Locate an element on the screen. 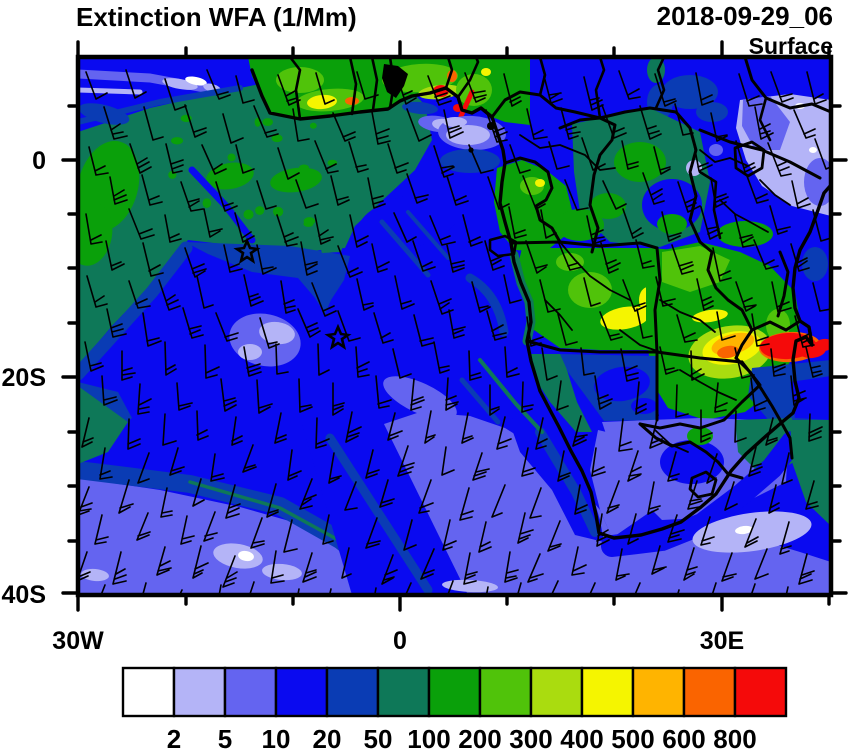 The width and height of the screenshot is (850, 755). svg-text: 50 is located at coordinates (378, 737).